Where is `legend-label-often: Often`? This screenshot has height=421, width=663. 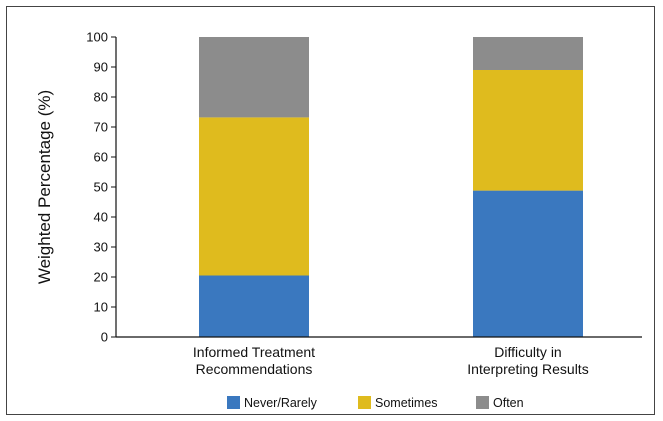 legend-label-often: Often is located at coordinates (508, 403).